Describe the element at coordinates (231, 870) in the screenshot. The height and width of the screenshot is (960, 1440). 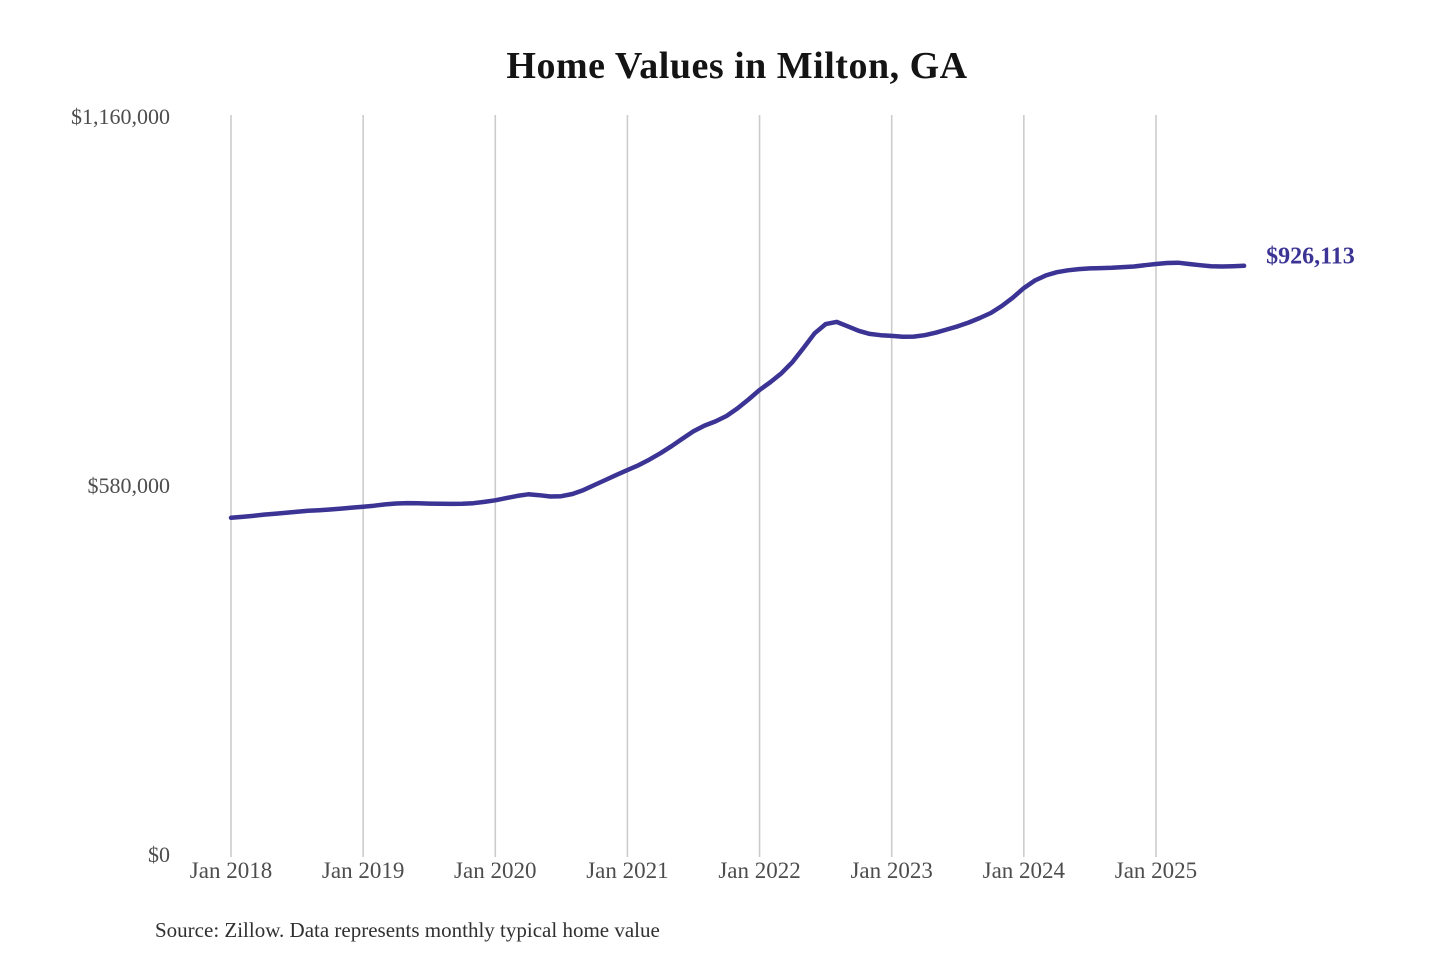
I see `x-axis-tick-label: Jan 2018` at that location.